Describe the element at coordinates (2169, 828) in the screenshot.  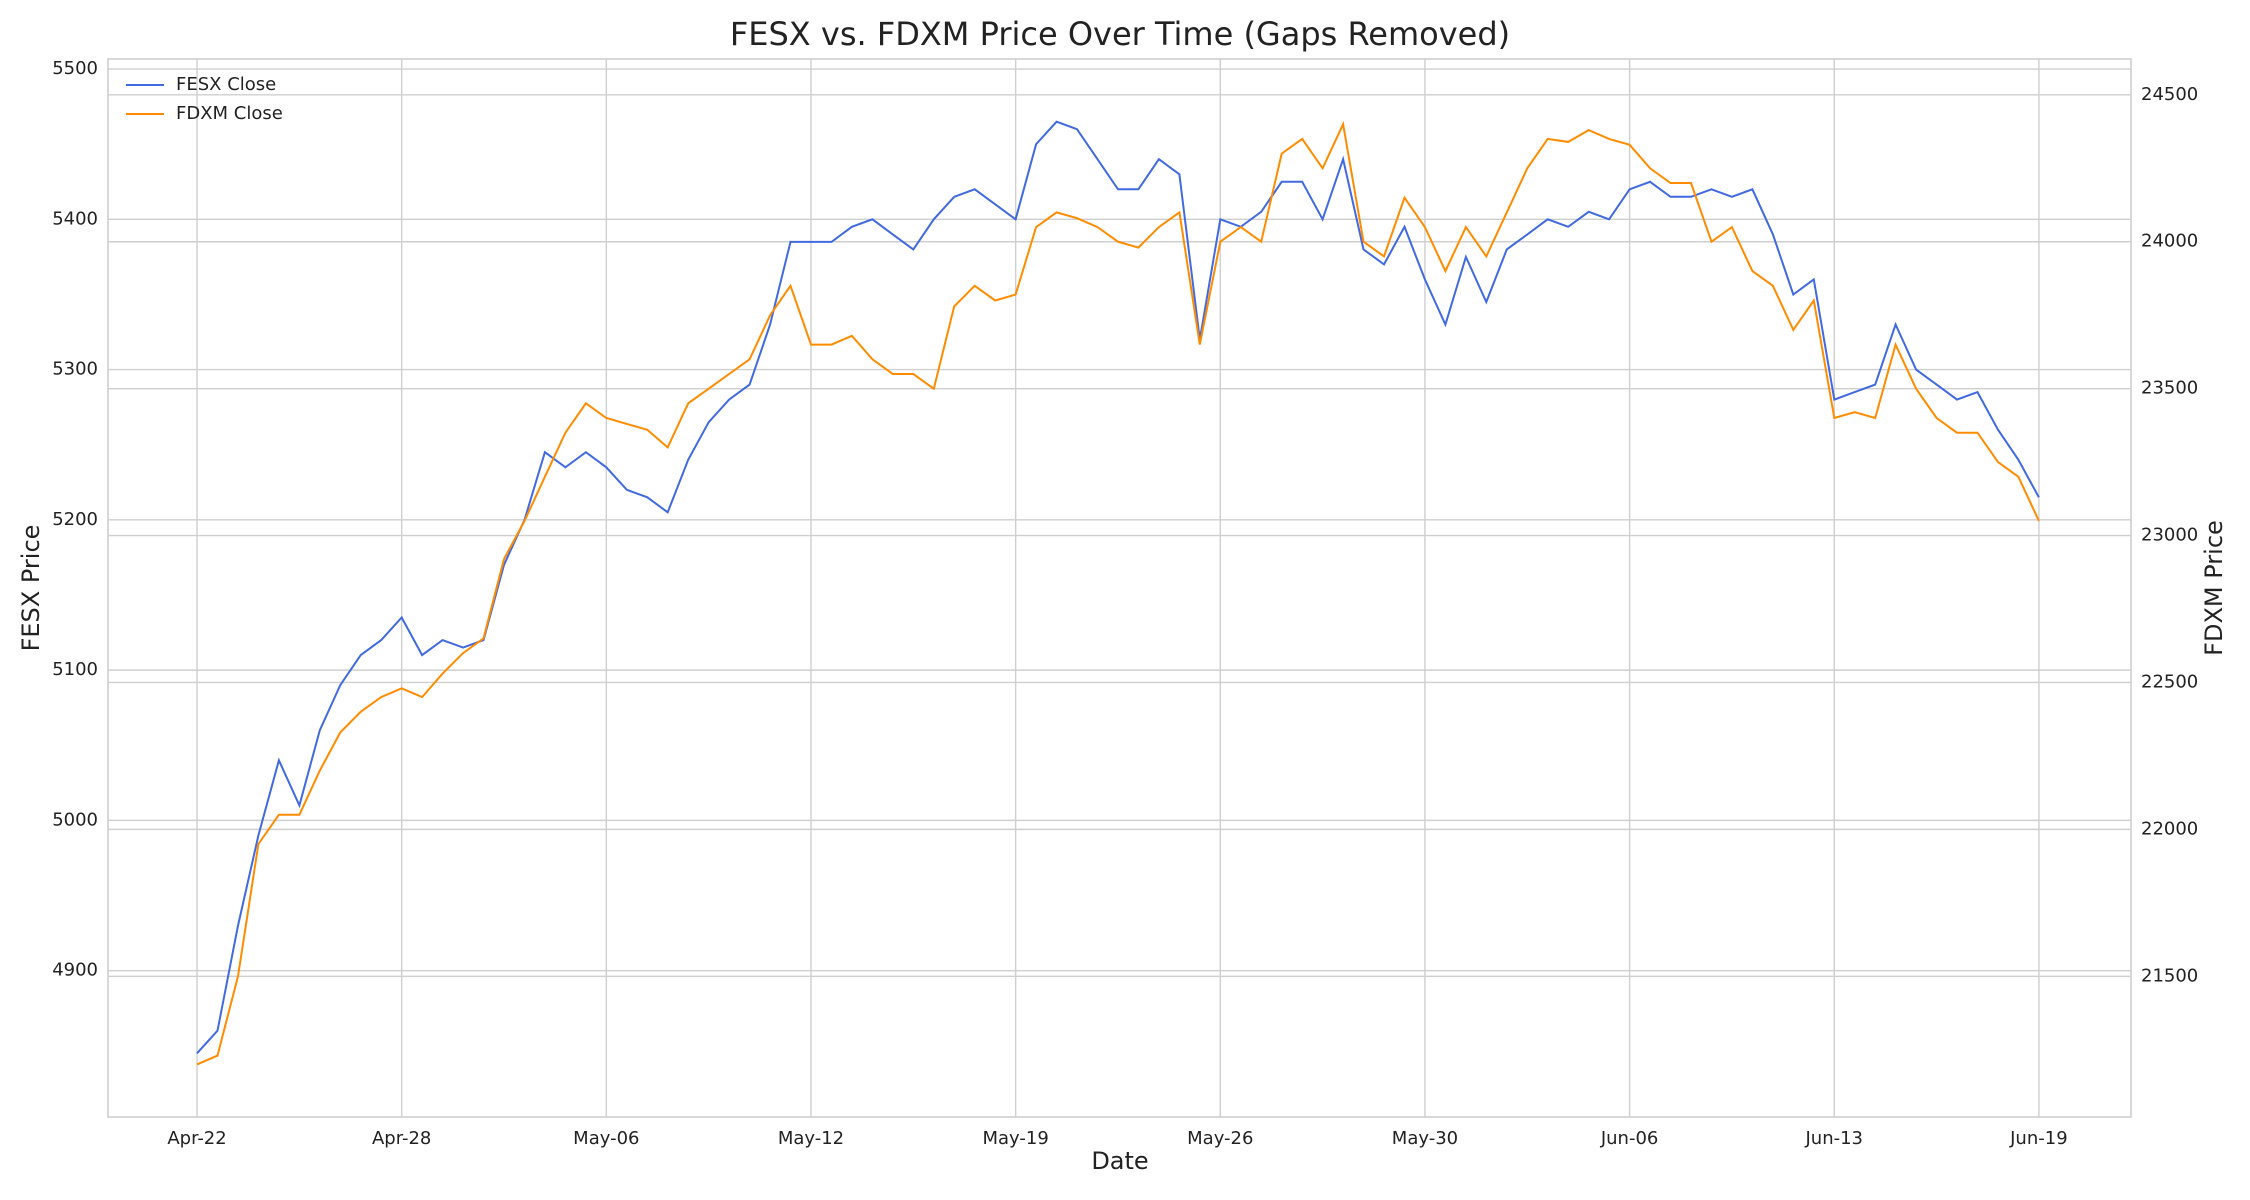
I see `y2-tick-label: 22000` at that location.